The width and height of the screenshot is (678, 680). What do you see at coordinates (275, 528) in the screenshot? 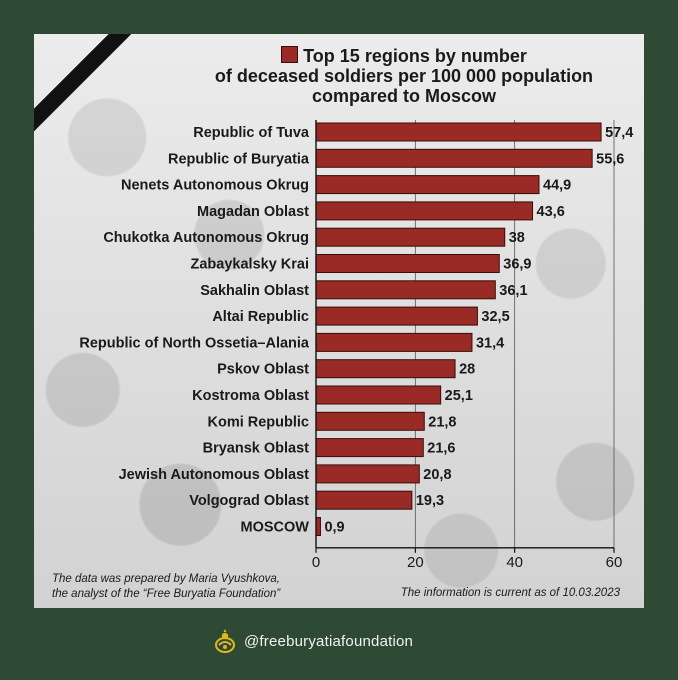
I see `category-label-15: MOSCOW` at bounding box center [275, 528].